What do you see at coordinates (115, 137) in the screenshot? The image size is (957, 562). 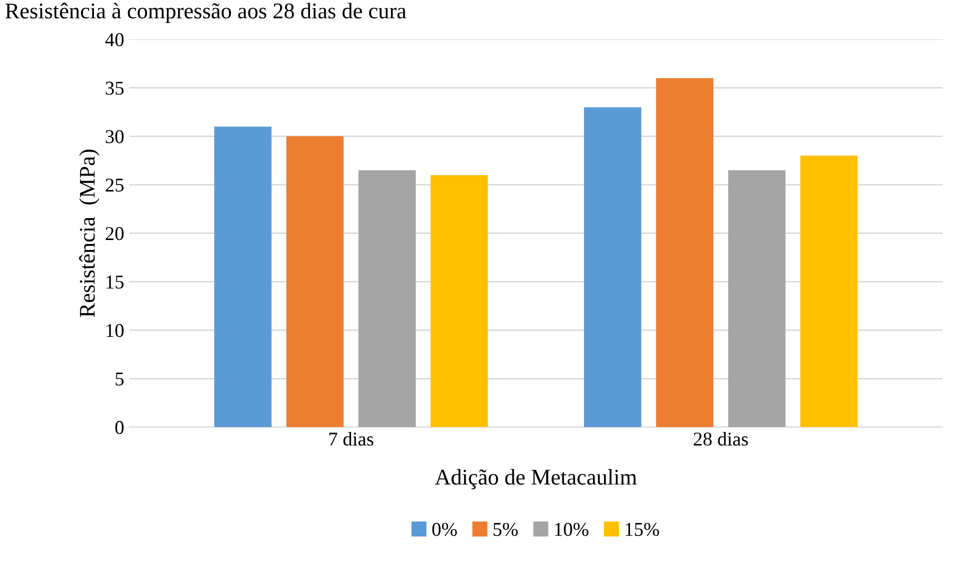 I see `y-tick-label: 30` at bounding box center [115, 137].